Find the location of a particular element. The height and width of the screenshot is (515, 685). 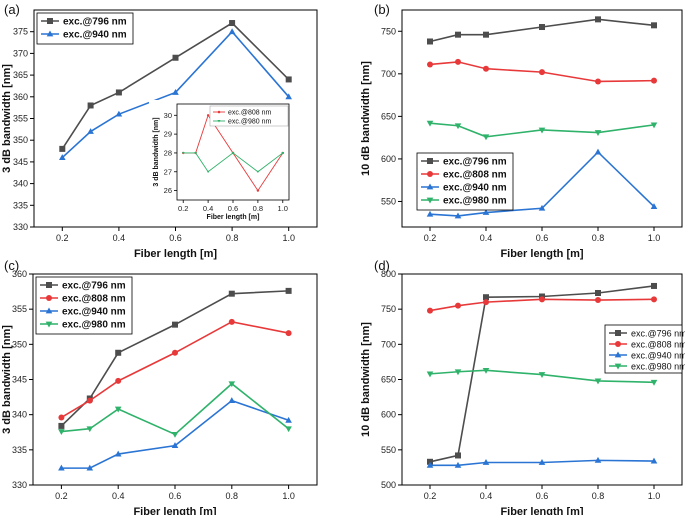

legend-label: exc.@980 nm is located at coordinates (475, 201).